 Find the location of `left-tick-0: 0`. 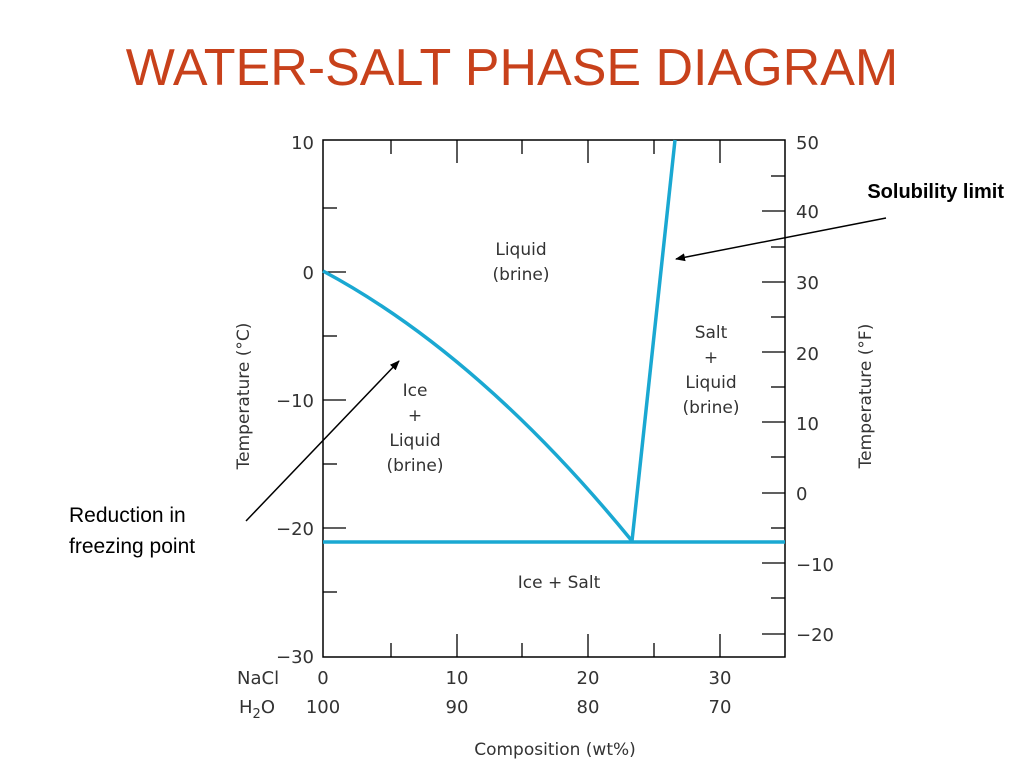

left-tick-0: 0 is located at coordinates (308, 273).